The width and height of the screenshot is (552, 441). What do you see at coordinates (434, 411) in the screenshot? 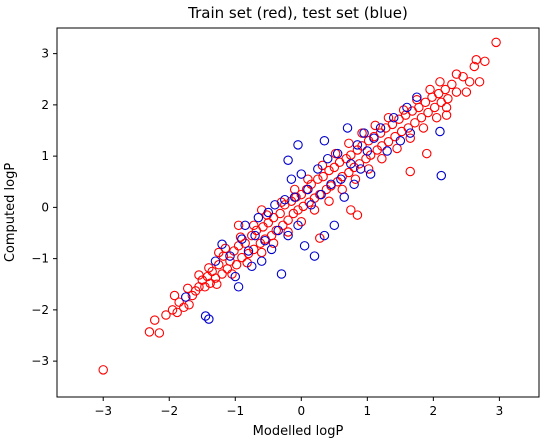
I see `x-tick-label: 2` at bounding box center [434, 411].